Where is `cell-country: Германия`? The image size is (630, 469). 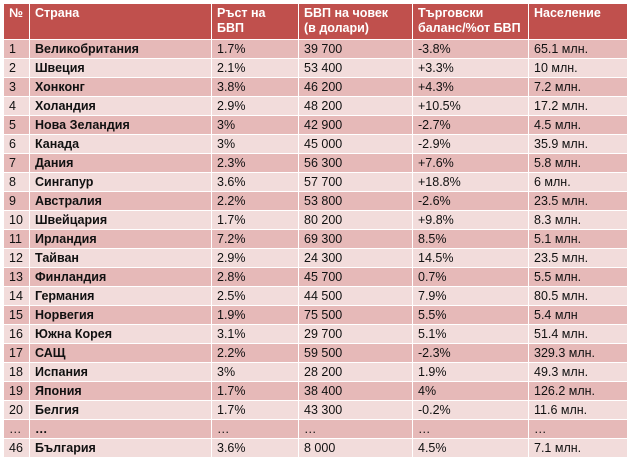
cell-country: Германия is located at coordinates (120, 296).